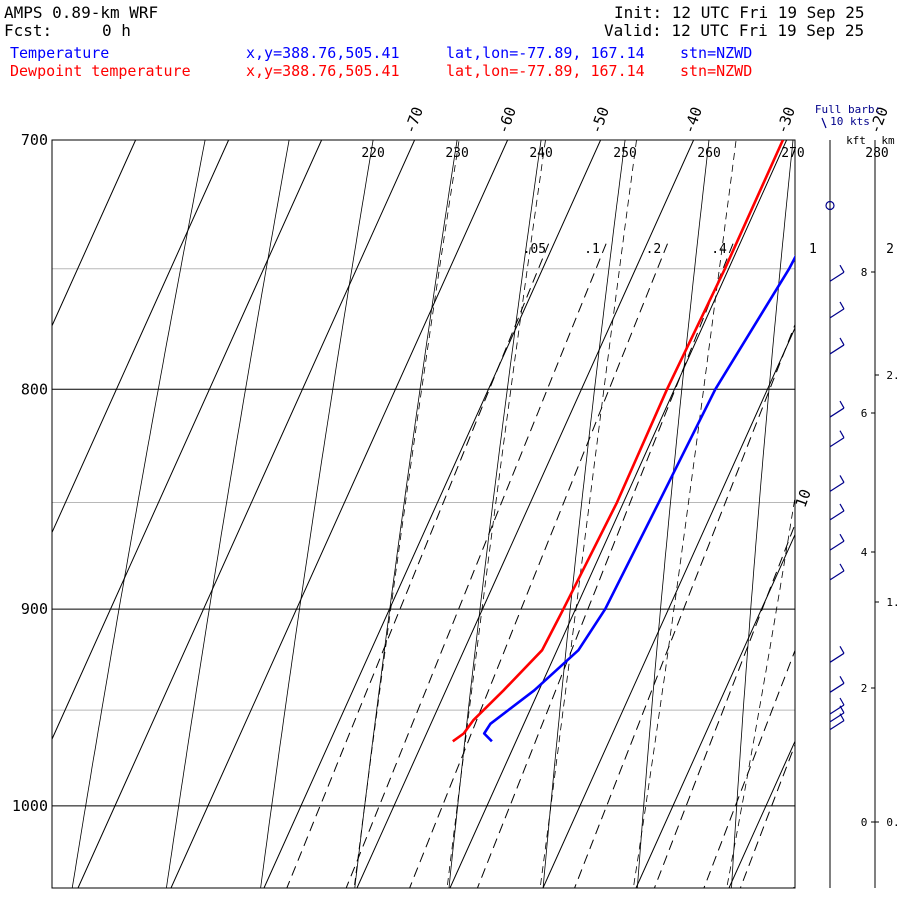 This screenshot has width=900, height=900. I want to click on kft-tick-label: 8, so click(864, 272).